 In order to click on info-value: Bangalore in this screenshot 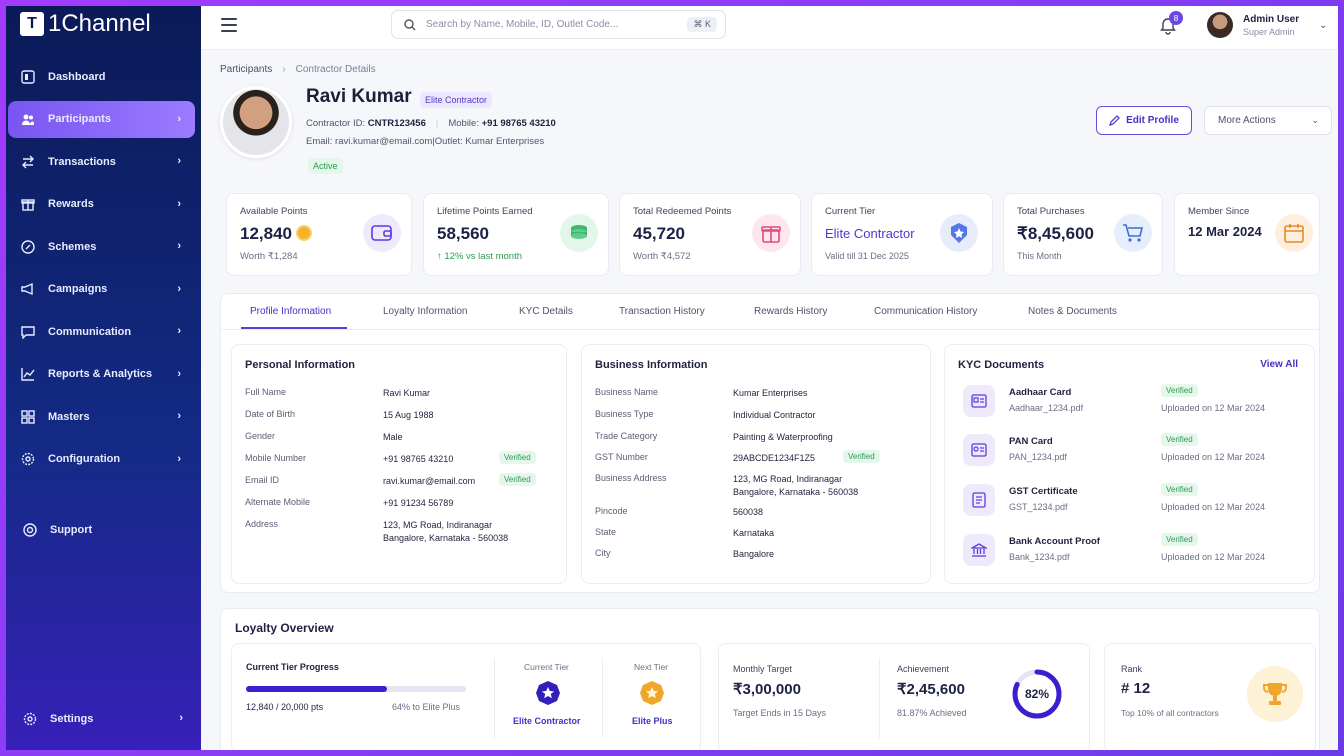, I will do `click(753, 554)`.